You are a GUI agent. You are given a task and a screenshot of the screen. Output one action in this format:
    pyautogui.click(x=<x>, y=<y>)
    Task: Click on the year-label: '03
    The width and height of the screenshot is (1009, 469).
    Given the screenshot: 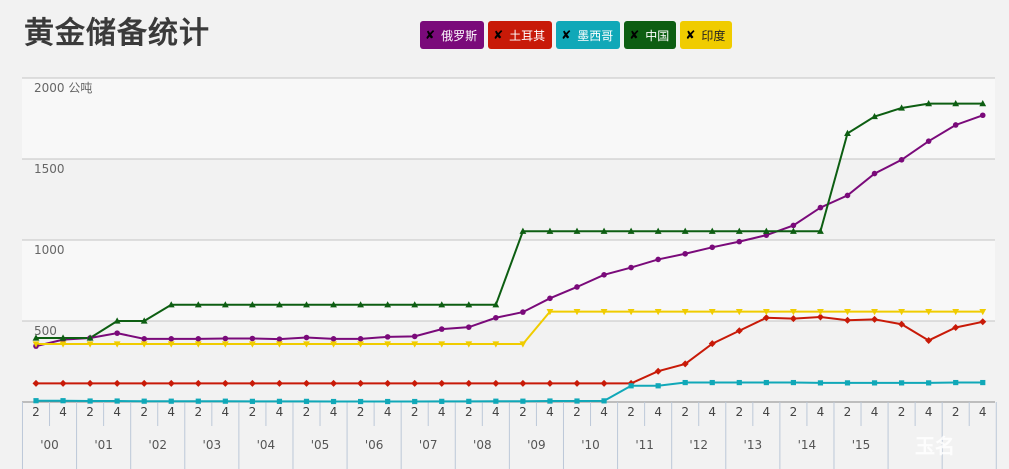 What is the action you would take?
    pyautogui.click(x=212, y=445)
    